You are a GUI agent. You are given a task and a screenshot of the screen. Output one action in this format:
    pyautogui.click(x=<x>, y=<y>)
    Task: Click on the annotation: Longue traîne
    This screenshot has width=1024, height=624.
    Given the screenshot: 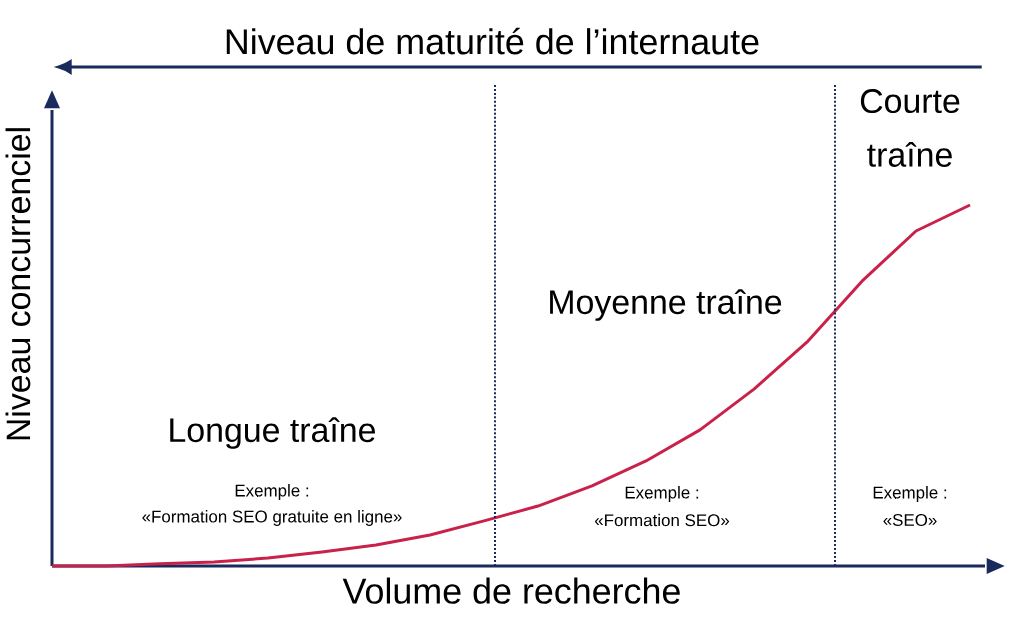 What is the action you would take?
    pyautogui.click(x=272, y=433)
    